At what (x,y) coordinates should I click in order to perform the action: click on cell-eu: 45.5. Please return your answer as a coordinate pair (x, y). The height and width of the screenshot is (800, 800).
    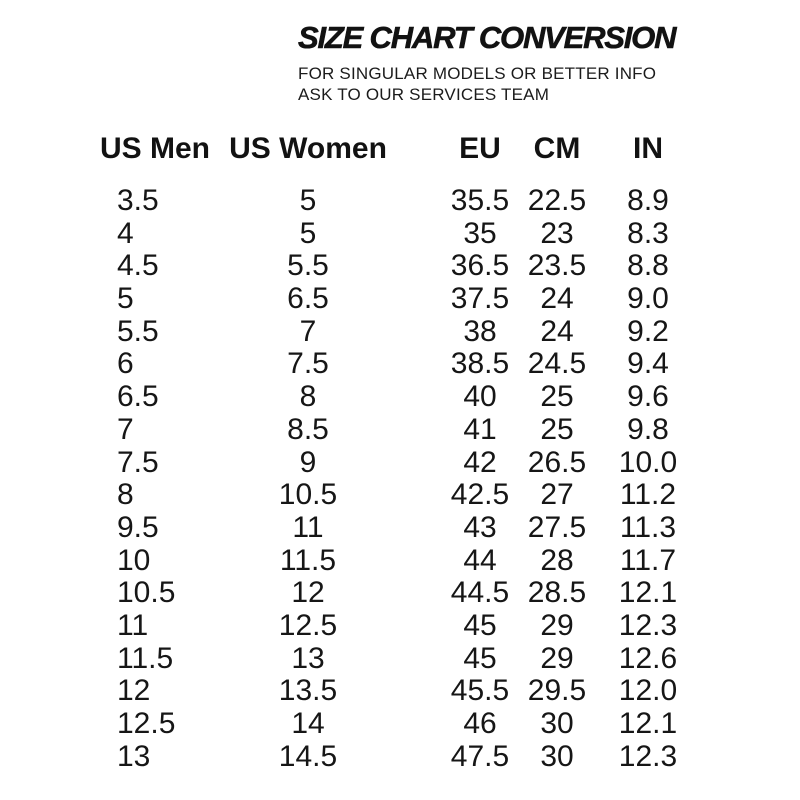
    Looking at the image, I should click on (480, 691).